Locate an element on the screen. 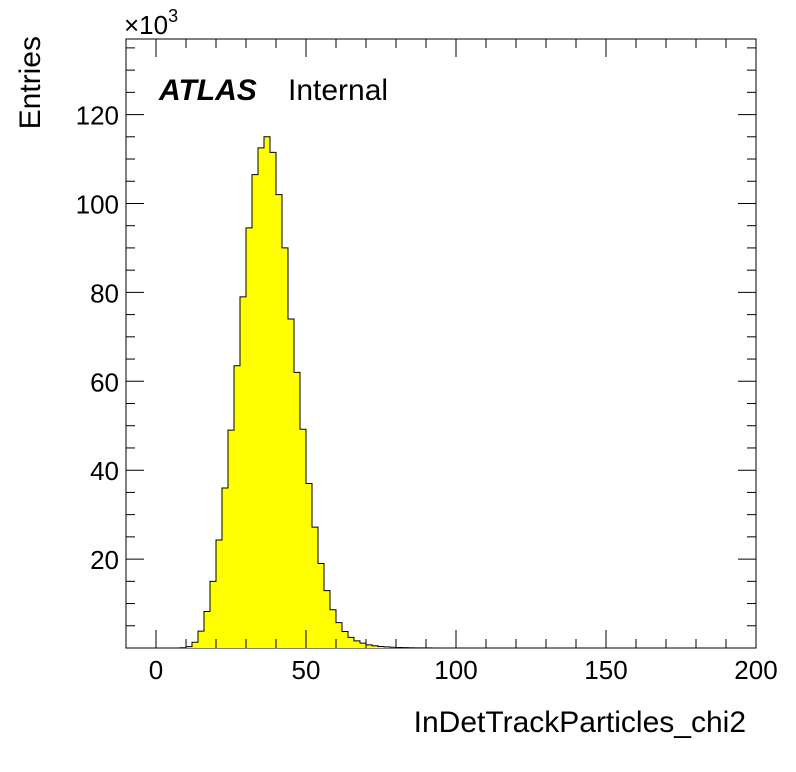  y-tick-labels: 20 40 60 80 100 120 is located at coordinates (97, 338).